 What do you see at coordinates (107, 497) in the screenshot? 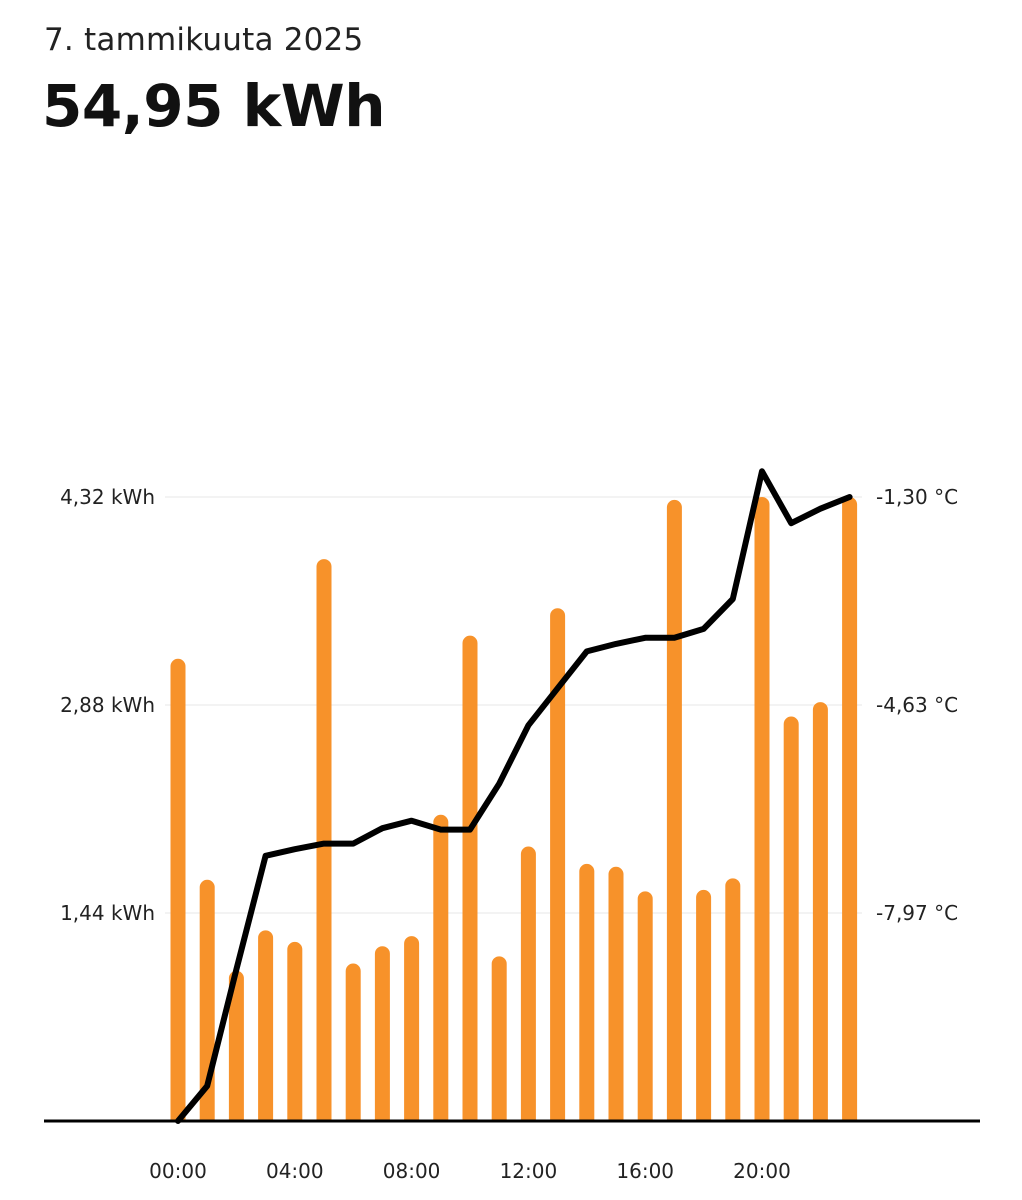
I see `y-left-tick-label: 4,32 kWh` at bounding box center [107, 497].